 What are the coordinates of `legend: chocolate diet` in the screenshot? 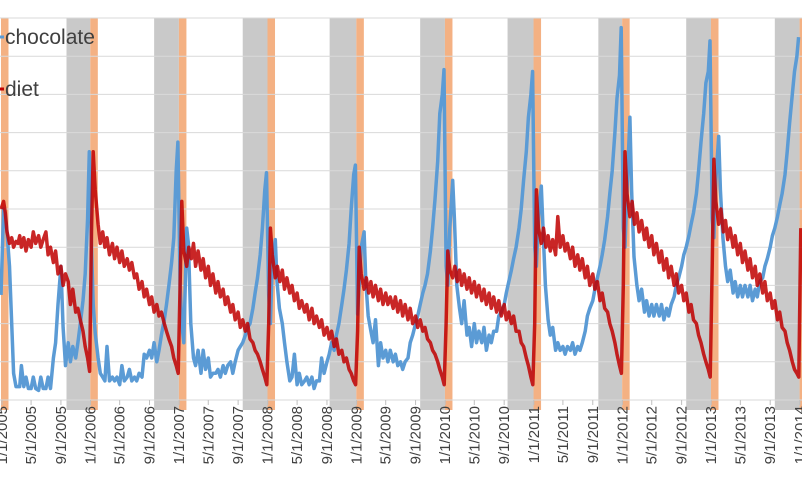 It's located at (47, 63).